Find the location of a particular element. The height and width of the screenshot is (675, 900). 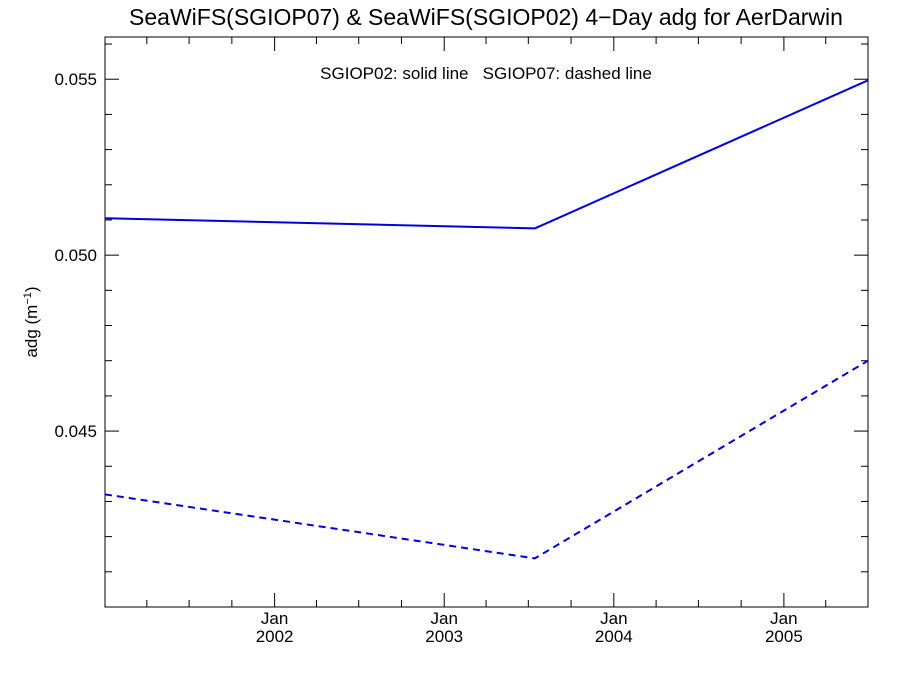

y-tick-label: 0.045 is located at coordinates (75, 431).